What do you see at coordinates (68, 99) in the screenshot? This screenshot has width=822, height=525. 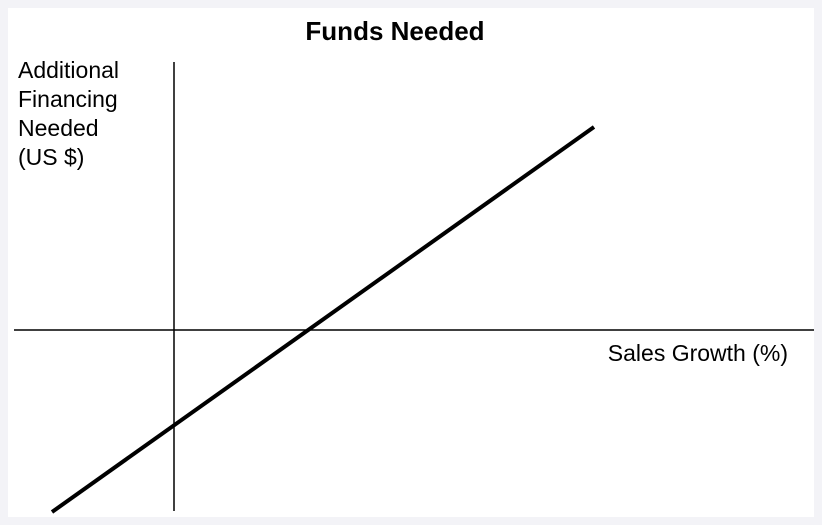 I see `y-axis-label: Financing` at bounding box center [68, 99].